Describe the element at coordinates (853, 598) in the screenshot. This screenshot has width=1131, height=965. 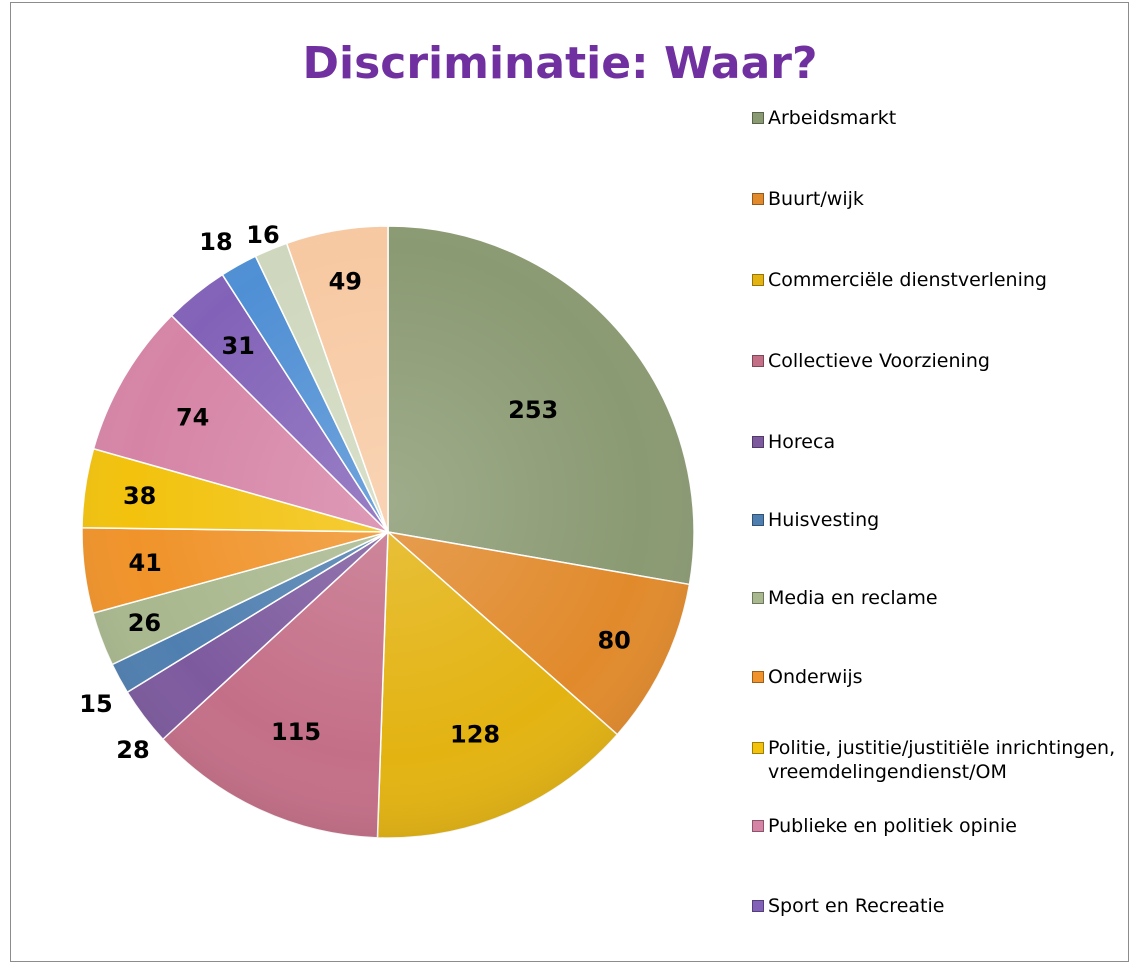
I see `legend-label: Media en reclame` at that location.